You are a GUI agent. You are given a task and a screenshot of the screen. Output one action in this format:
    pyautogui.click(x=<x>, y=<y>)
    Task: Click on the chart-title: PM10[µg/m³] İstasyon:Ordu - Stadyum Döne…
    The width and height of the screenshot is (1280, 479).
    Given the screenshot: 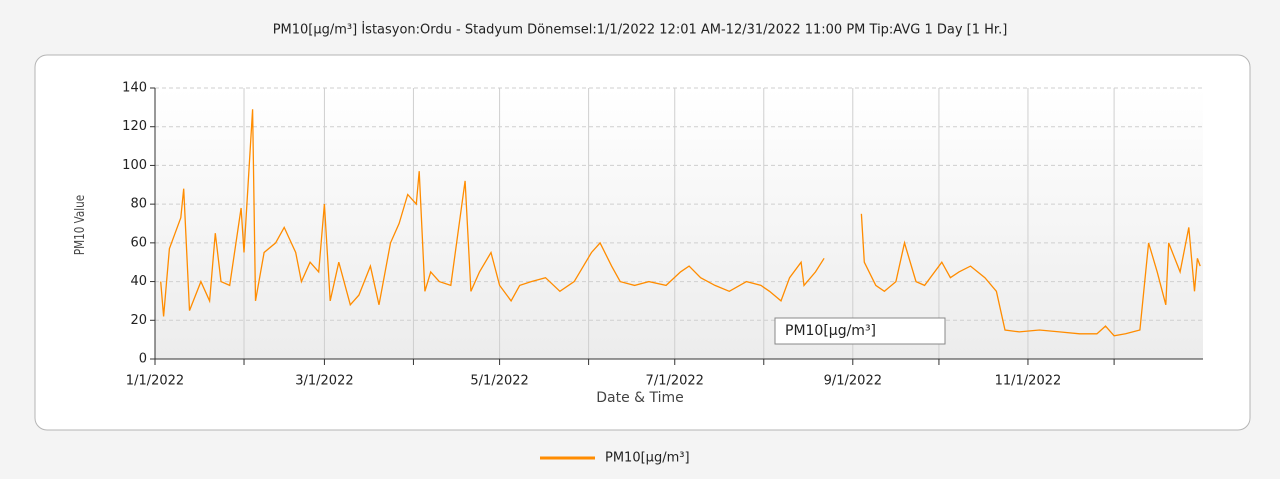 What is the action you would take?
    pyautogui.click(x=640, y=30)
    